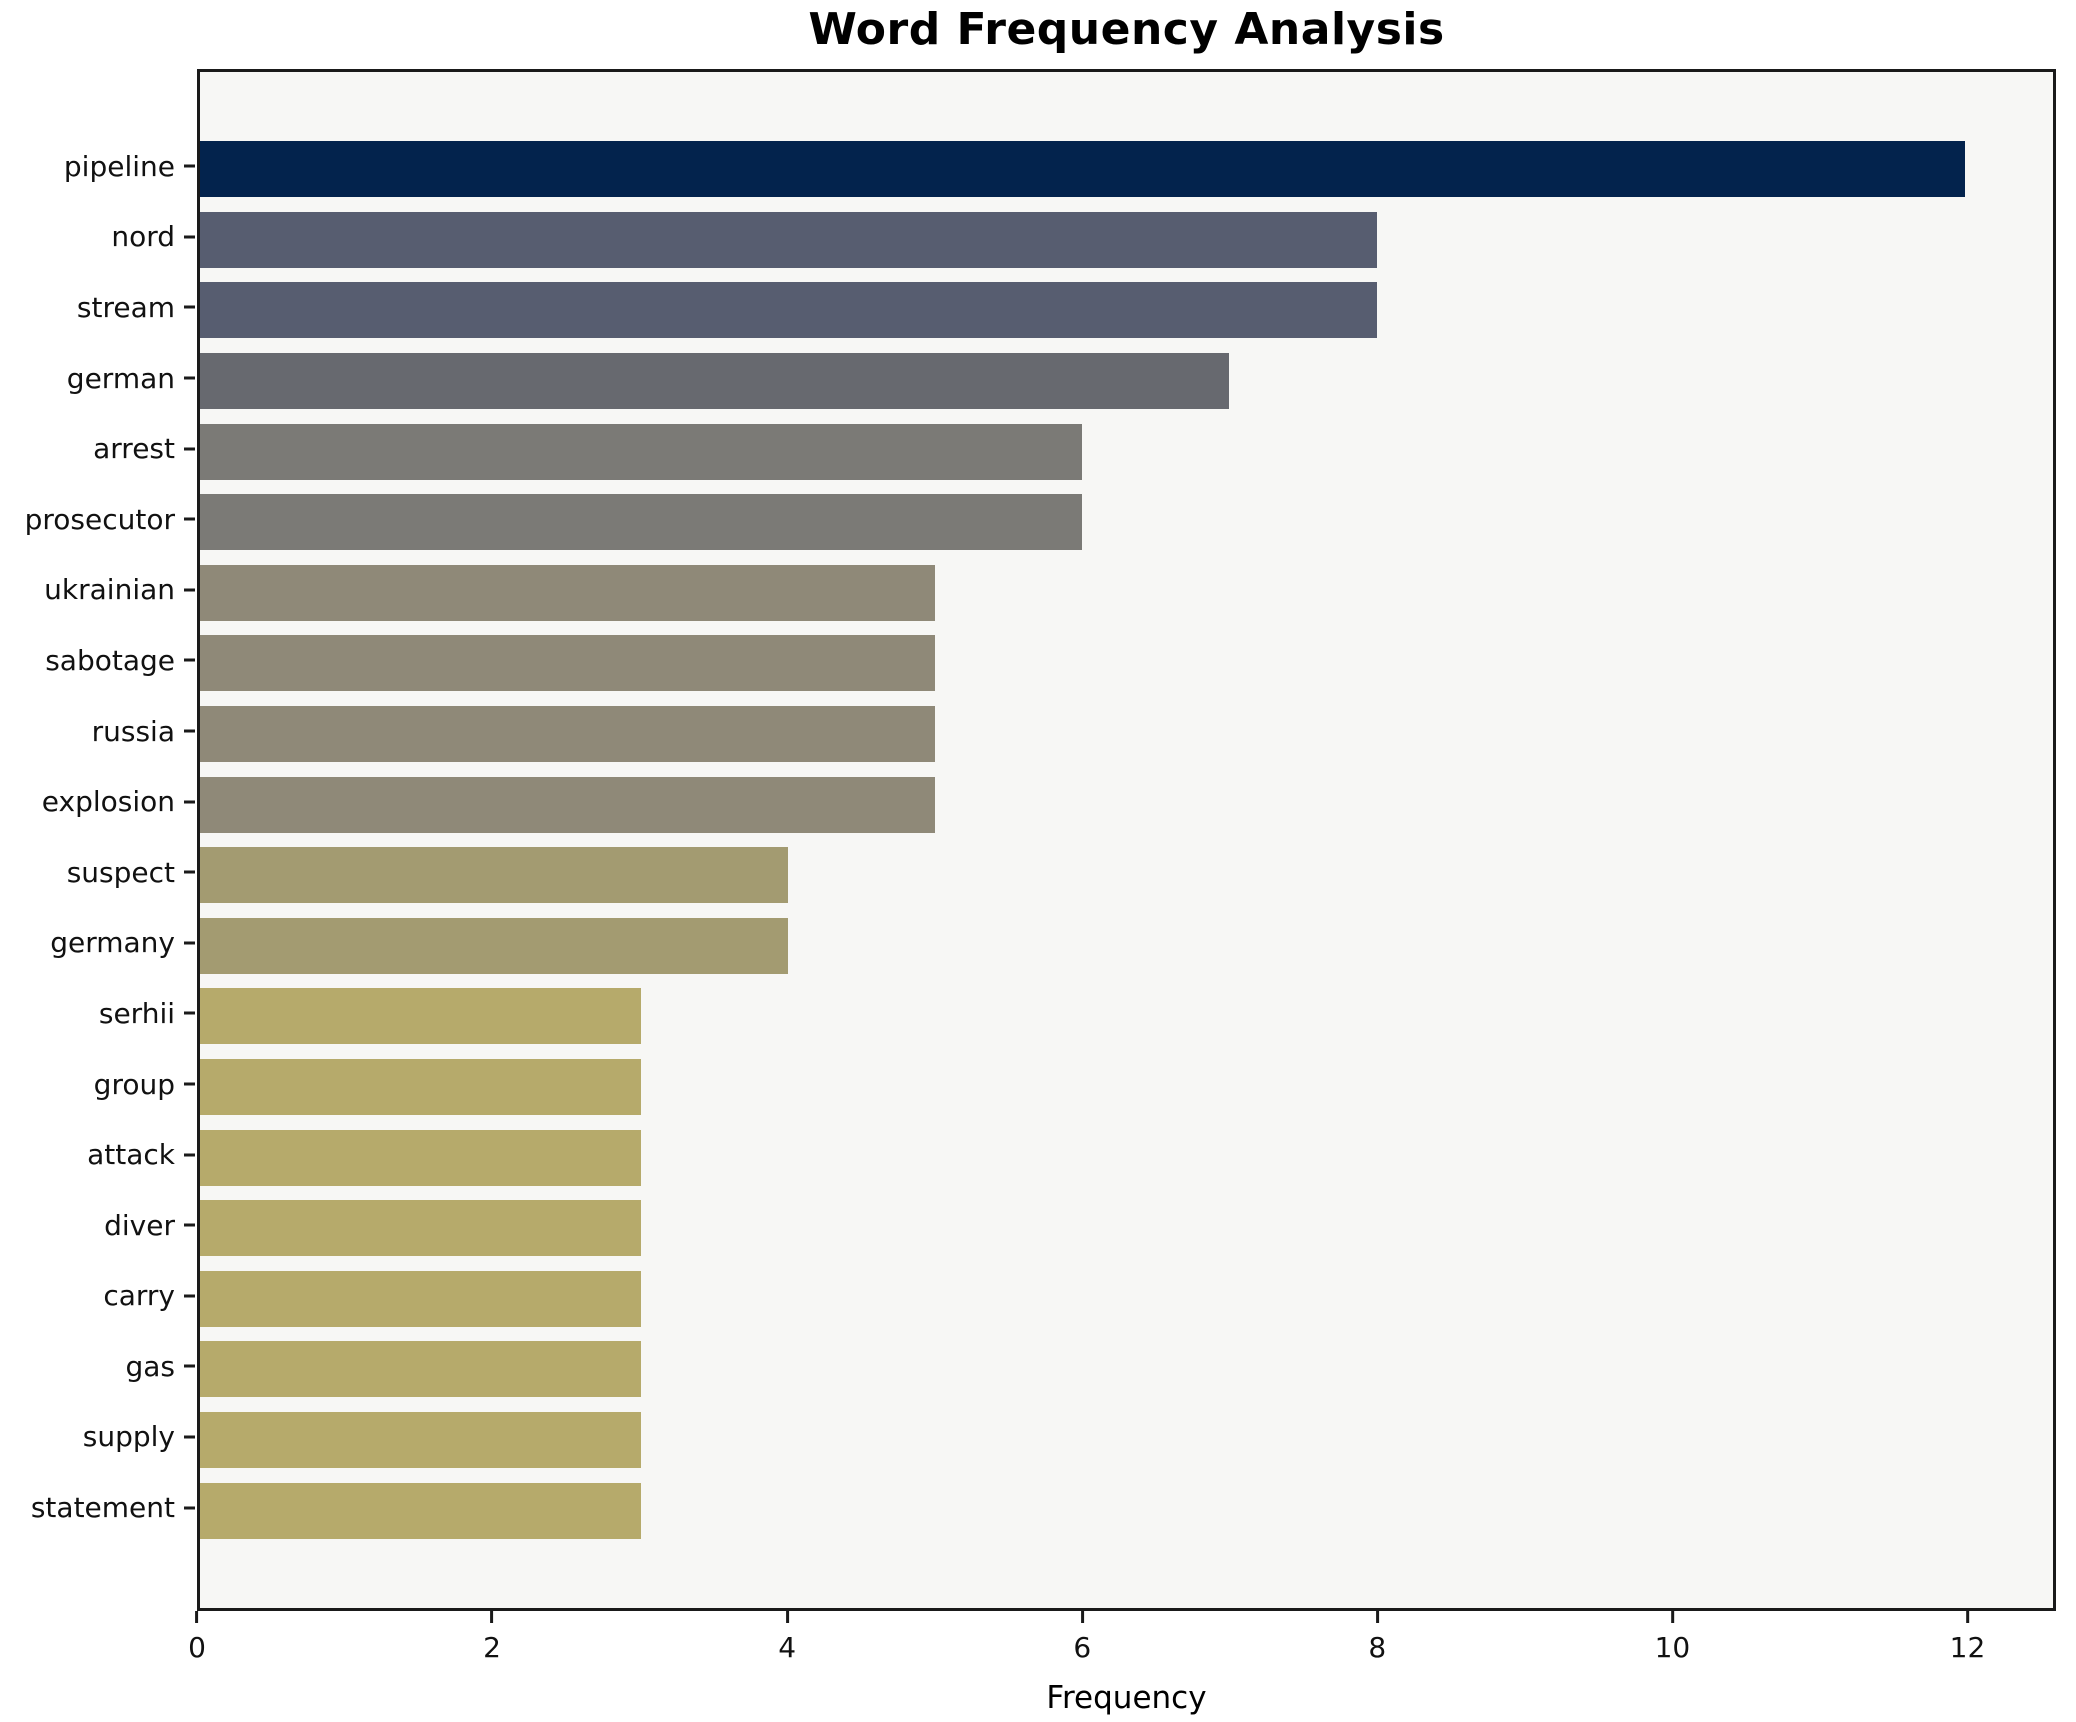 This screenshot has height=1722, width=2076. Describe the element at coordinates (421, 1439) in the screenshot. I see `bar-supply` at that location.